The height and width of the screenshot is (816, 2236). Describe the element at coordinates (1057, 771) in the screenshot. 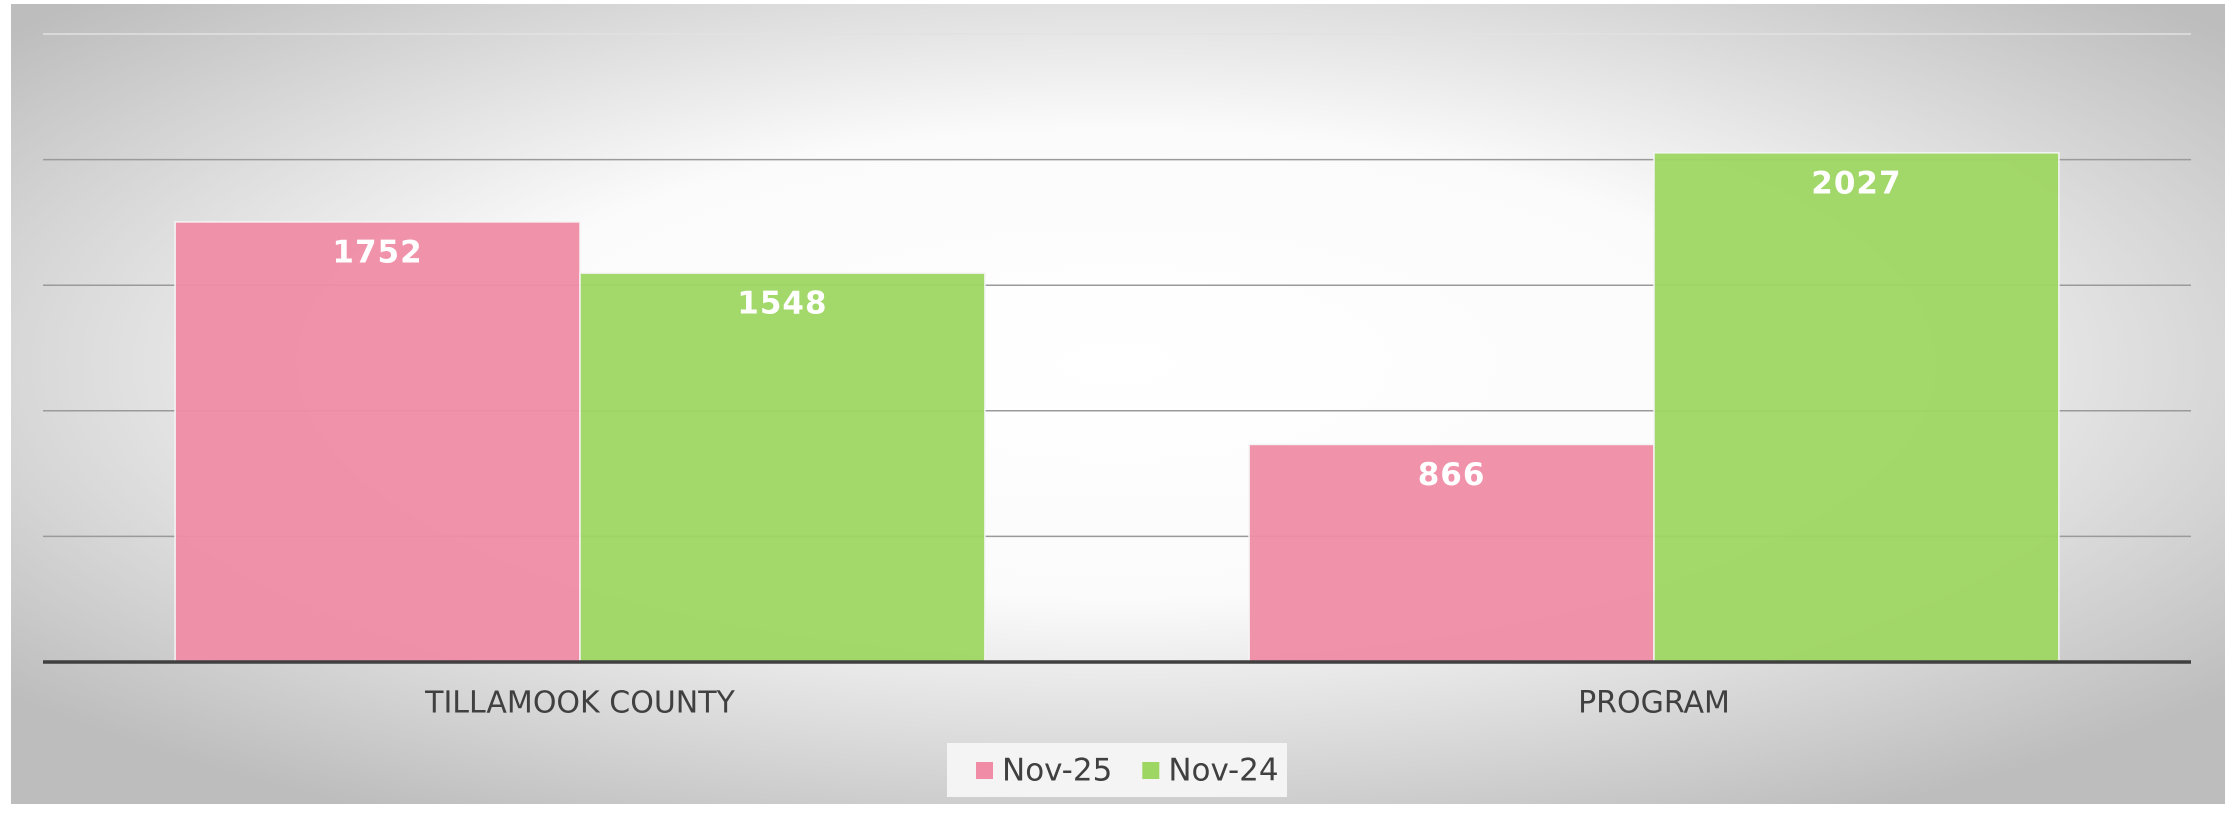

I see `legend-label: Nov-25` at that location.